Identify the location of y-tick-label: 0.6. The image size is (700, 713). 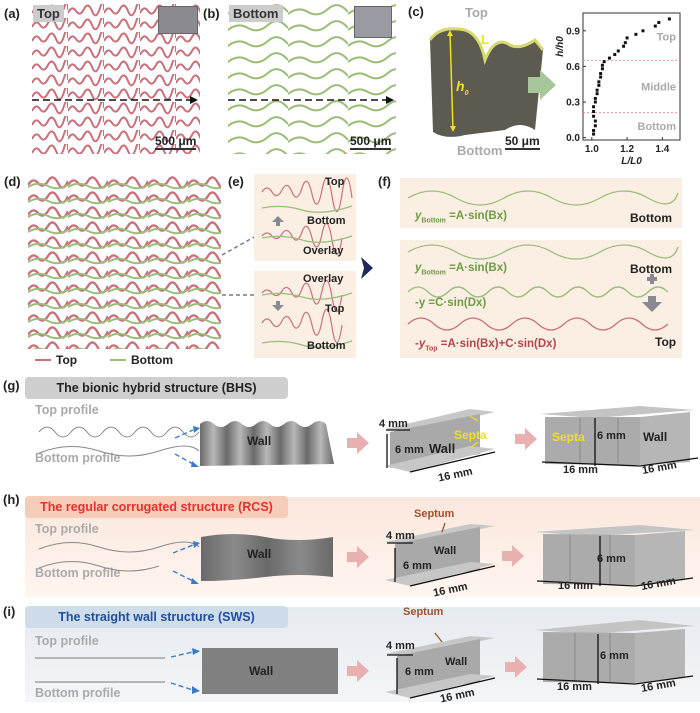
(573, 67).